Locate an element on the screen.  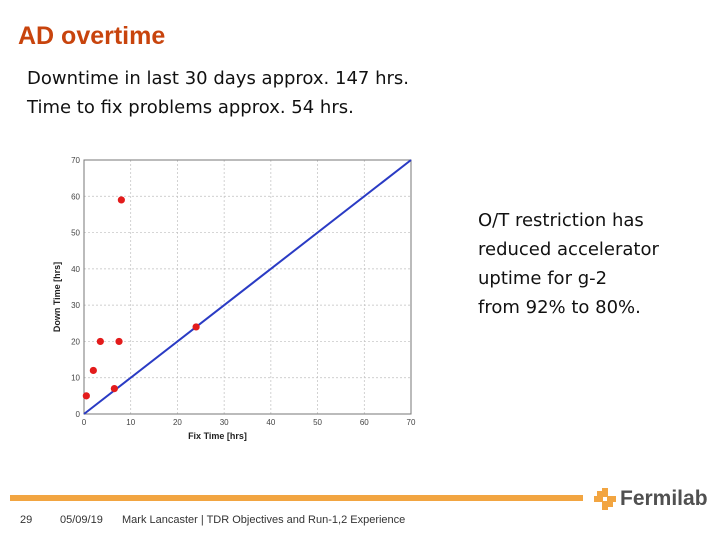
fermilab-logo: Fermilab is located at coordinates (651, 499).